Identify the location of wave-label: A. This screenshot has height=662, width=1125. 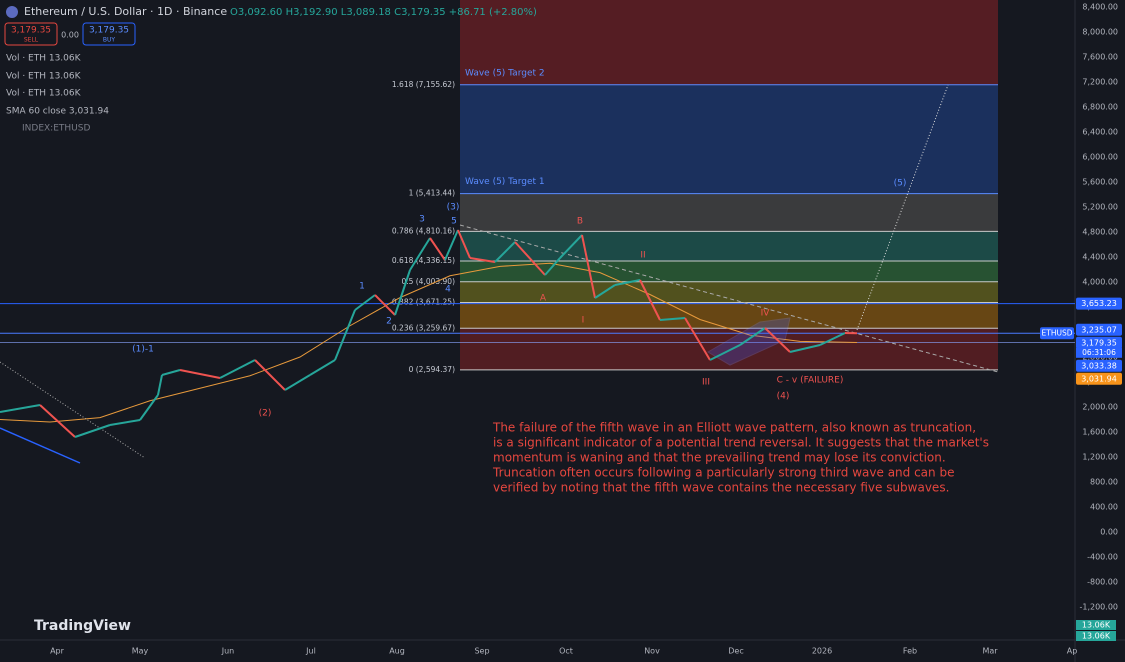
(543, 299).